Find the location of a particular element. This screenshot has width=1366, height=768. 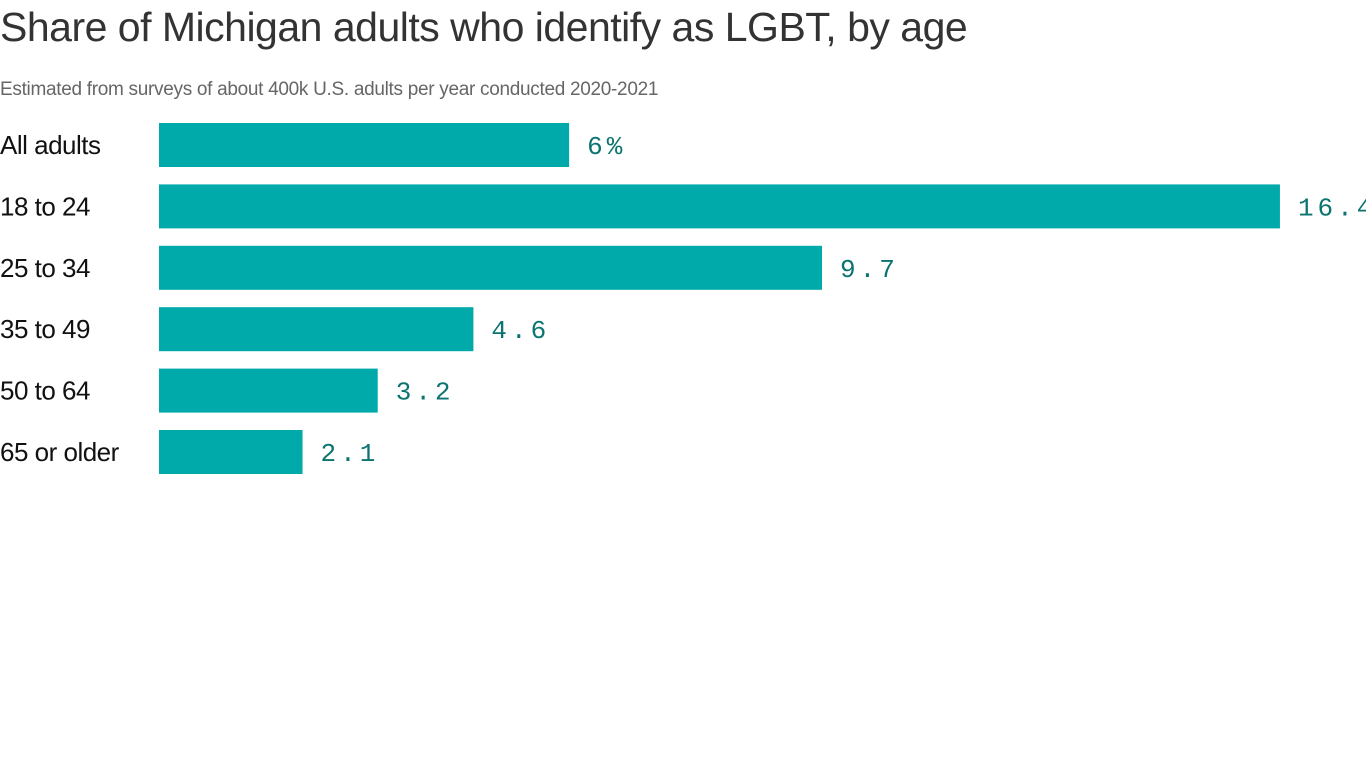

category-label: 25 to 34 is located at coordinates (45, 268).